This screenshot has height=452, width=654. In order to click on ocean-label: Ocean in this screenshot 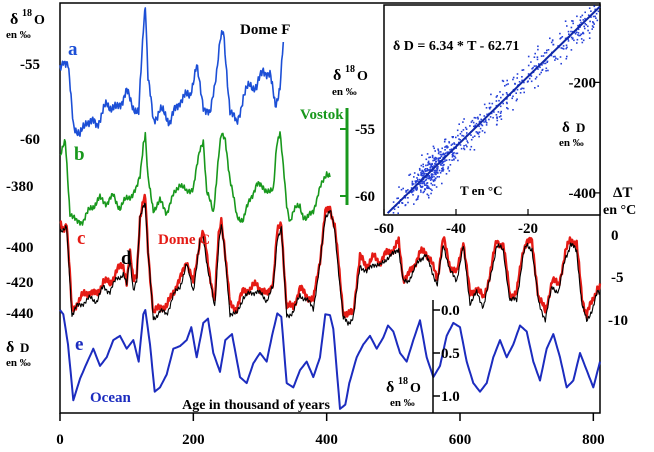, I will do `click(110, 398)`.